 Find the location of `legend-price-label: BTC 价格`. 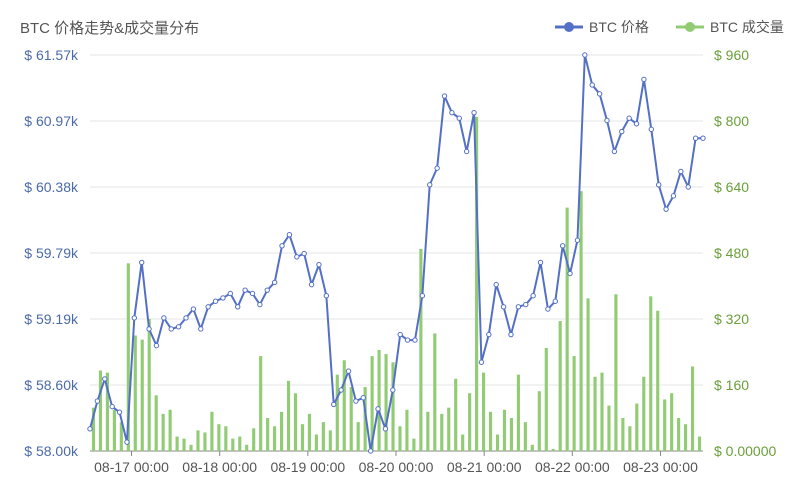

legend-price-label: BTC 价格 is located at coordinates (619, 27).